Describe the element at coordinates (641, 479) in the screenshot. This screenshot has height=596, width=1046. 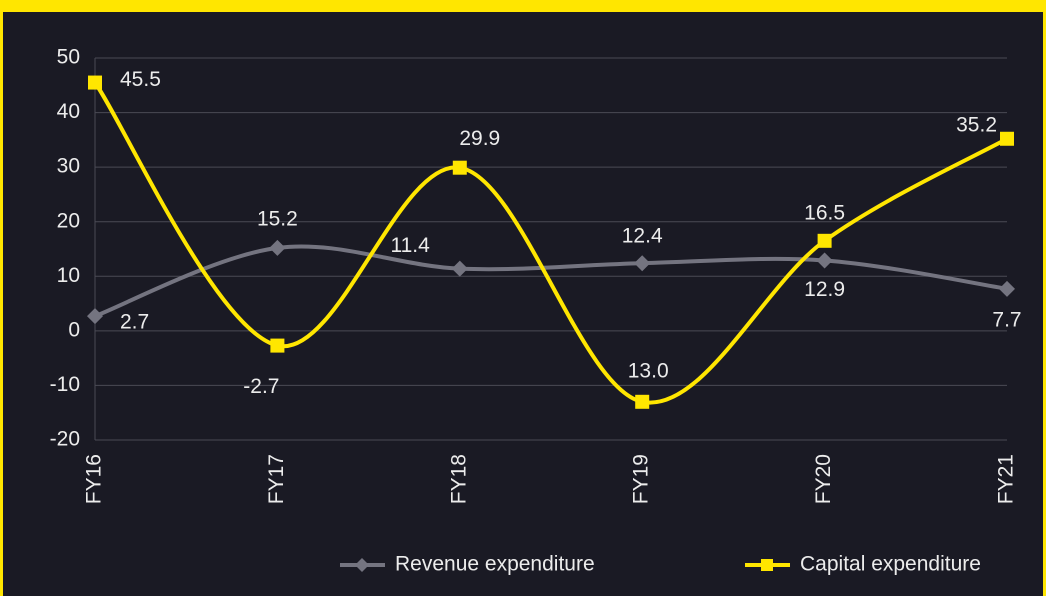
I see `x-tick-label: FY19` at that location.